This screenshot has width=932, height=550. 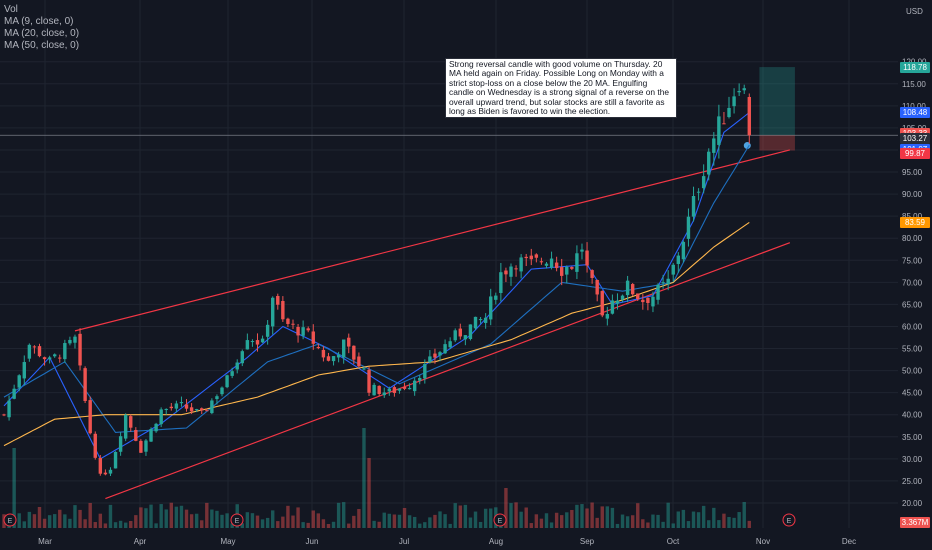 What do you see at coordinates (42, 33) in the screenshot?
I see `legend-ma20: MA (20, close, 0)` at bounding box center [42, 33].